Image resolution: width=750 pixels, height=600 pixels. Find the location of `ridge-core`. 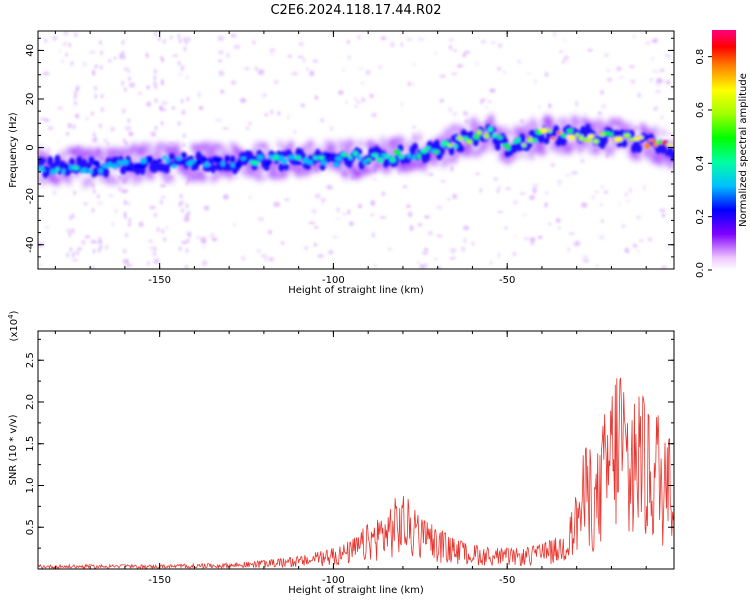

ridge-core is located at coordinates (356, 151).